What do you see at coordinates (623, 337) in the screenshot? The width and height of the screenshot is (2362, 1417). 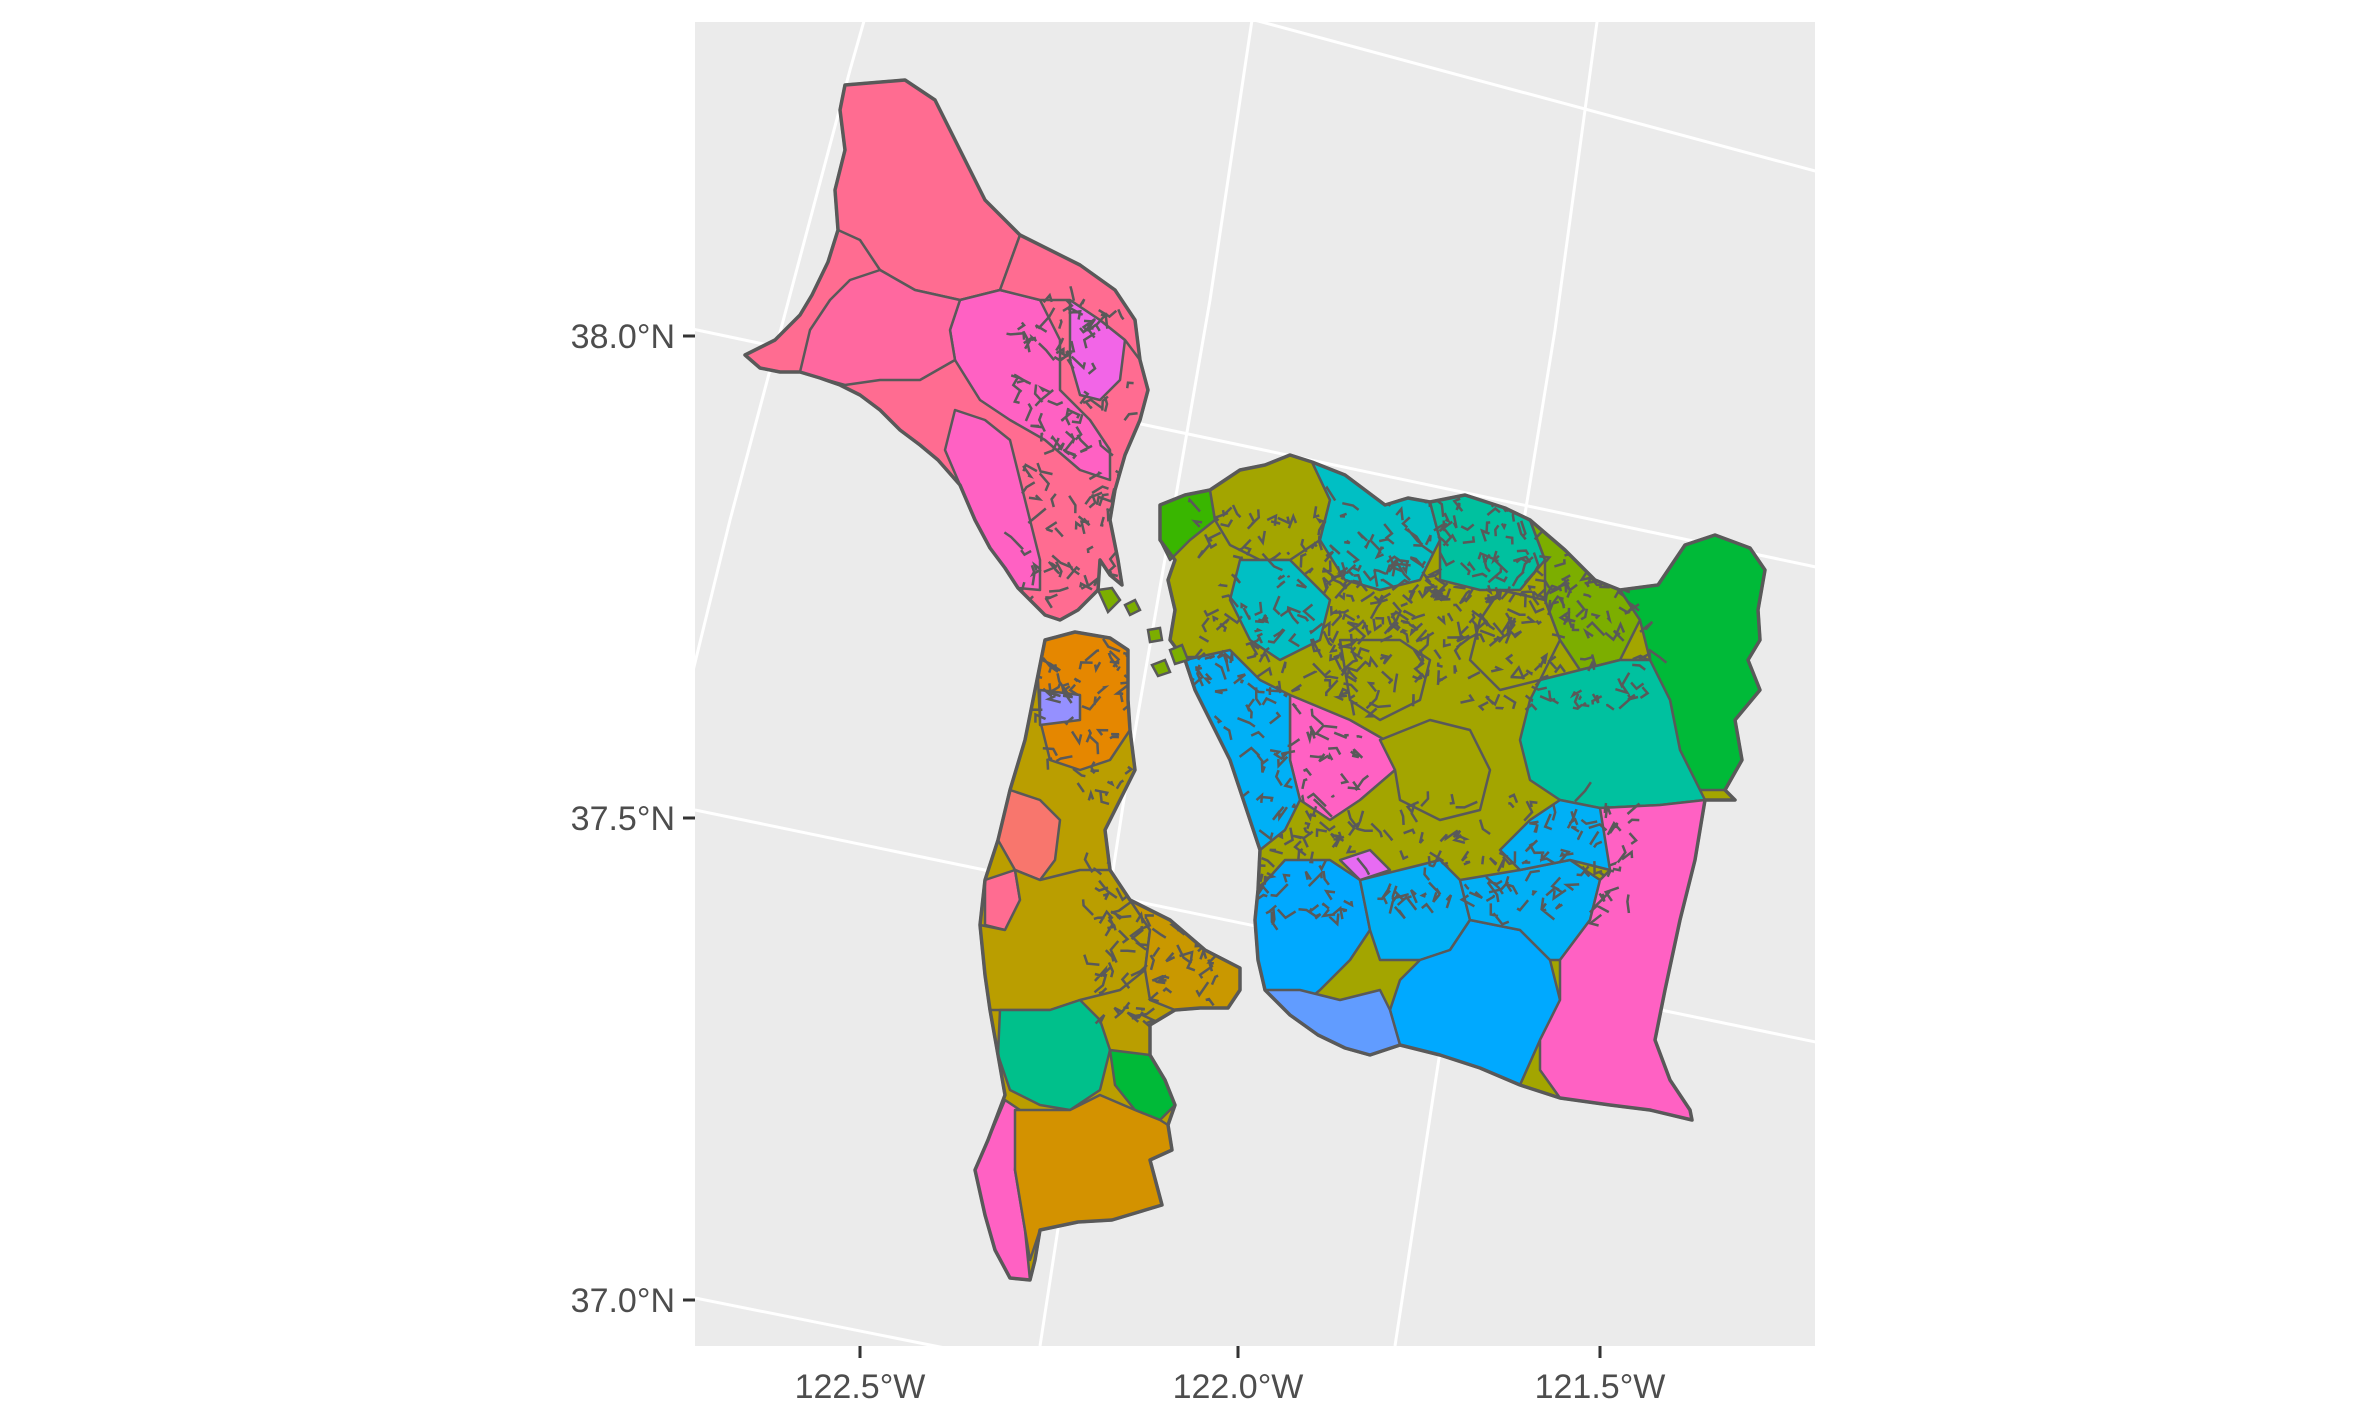 I see `y-tick-label-0: 38.0°N` at bounding box center [623, 337].